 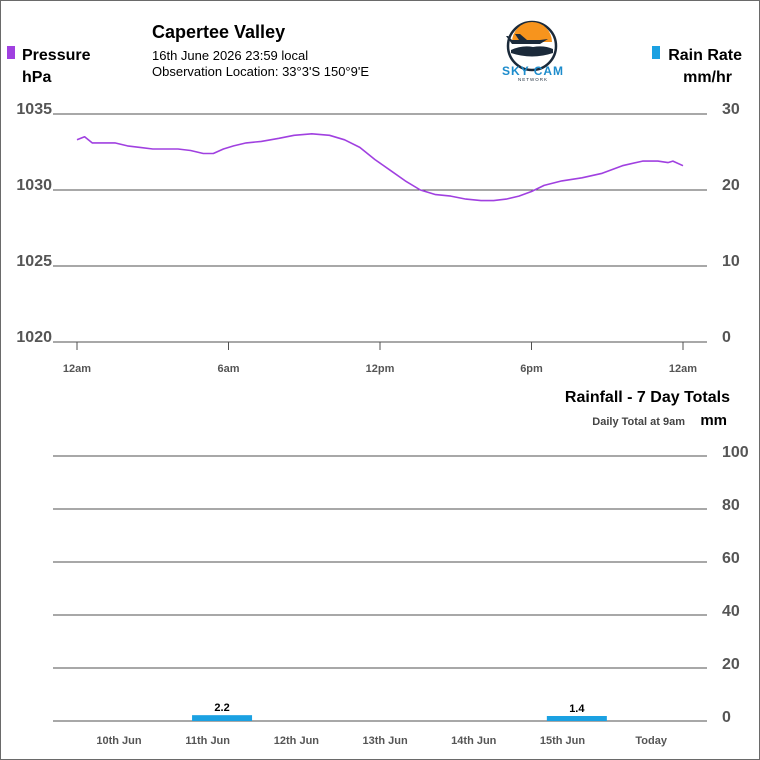 What do you see at coordinates (380, 369) in the screenshot?
I see `time-tick-label: 12pm` at bounding box center [380, 369].